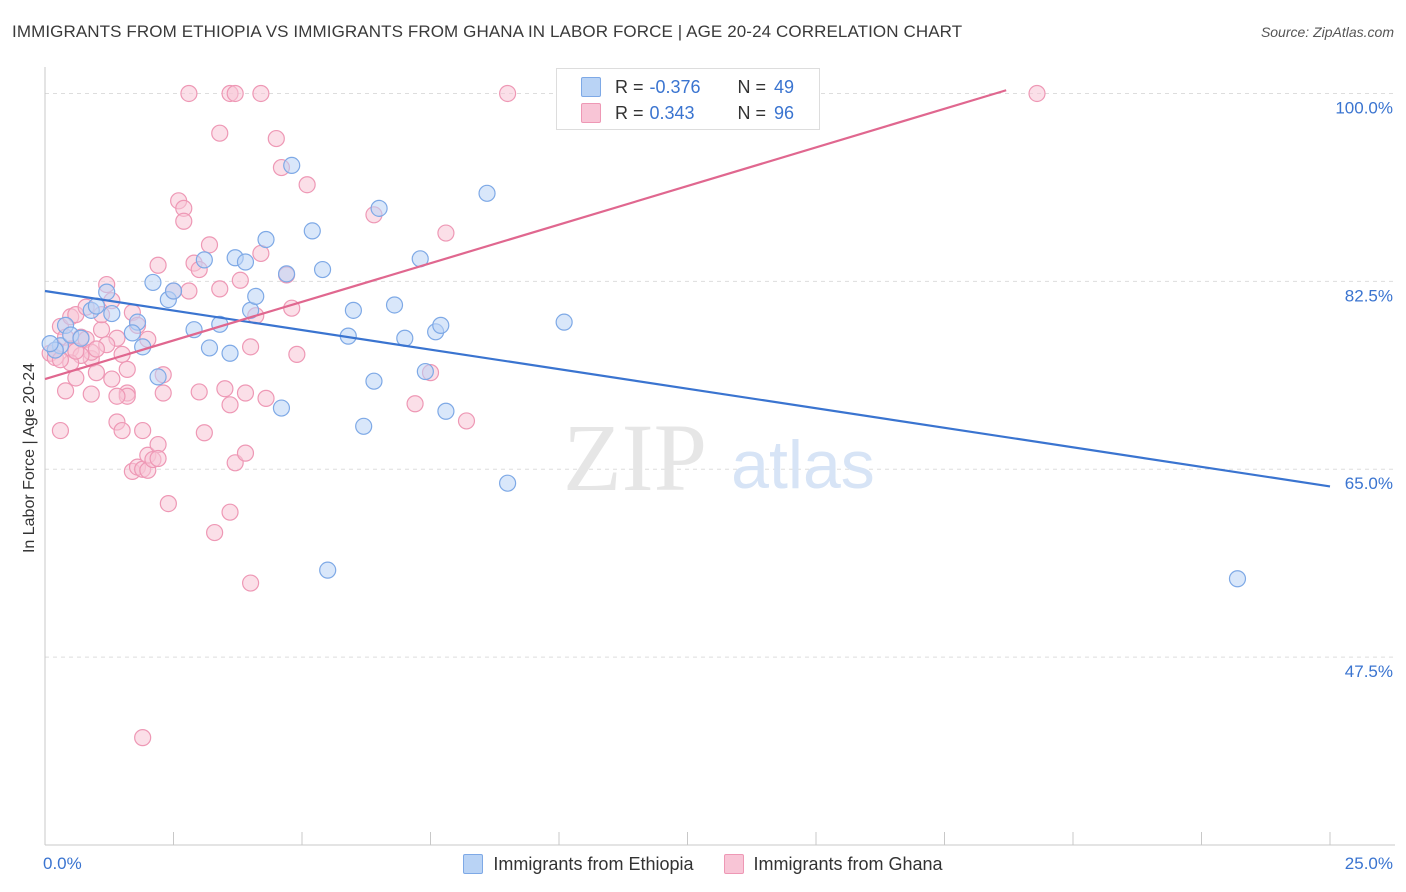 The height and width of the screenshot is (892, 1406). What do you see at coordinates (687, 113) in the screenshot?
I see `legend-row-ghana: R = 0.343 N = 96` at bounding box center [687, 113].